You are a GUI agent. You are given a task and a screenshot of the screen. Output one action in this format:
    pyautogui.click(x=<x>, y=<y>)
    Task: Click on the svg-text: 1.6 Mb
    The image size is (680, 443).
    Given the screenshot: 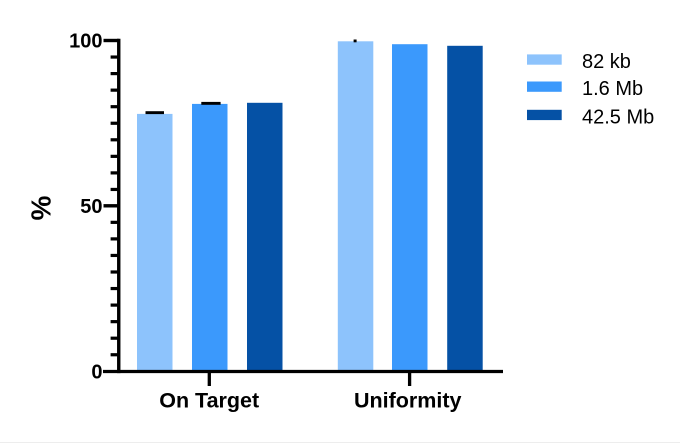 What is the action you would take?
    pyautogui.click(x=612, y=89)
    